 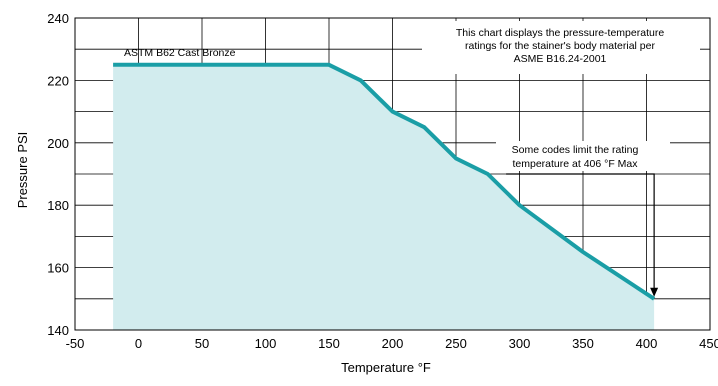 What do you see at coordinates (58, 174) in the screenshot?
I see `y-axis-ticks: 140 160 180 200 220 240` at bounding box center [58, 174].